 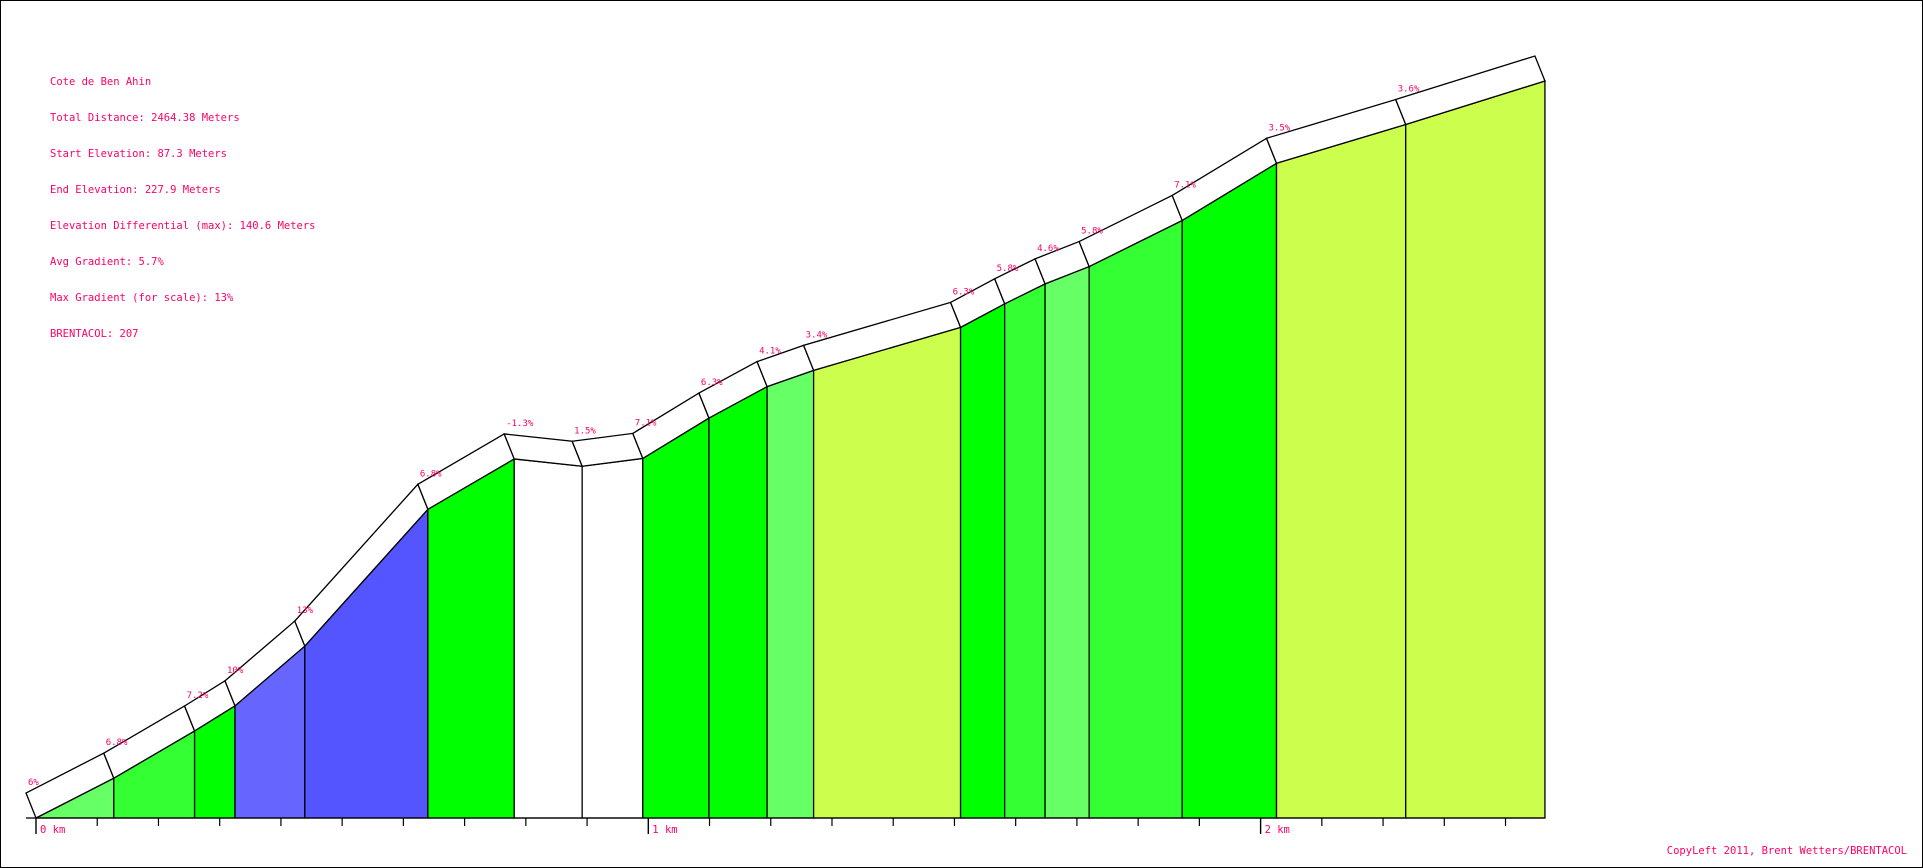 What do you see at coordinates (135, 190) in the screenshot?
I see `end-elevation: End Elevation: 227.9 Meters` at bounding box center [135, 190].